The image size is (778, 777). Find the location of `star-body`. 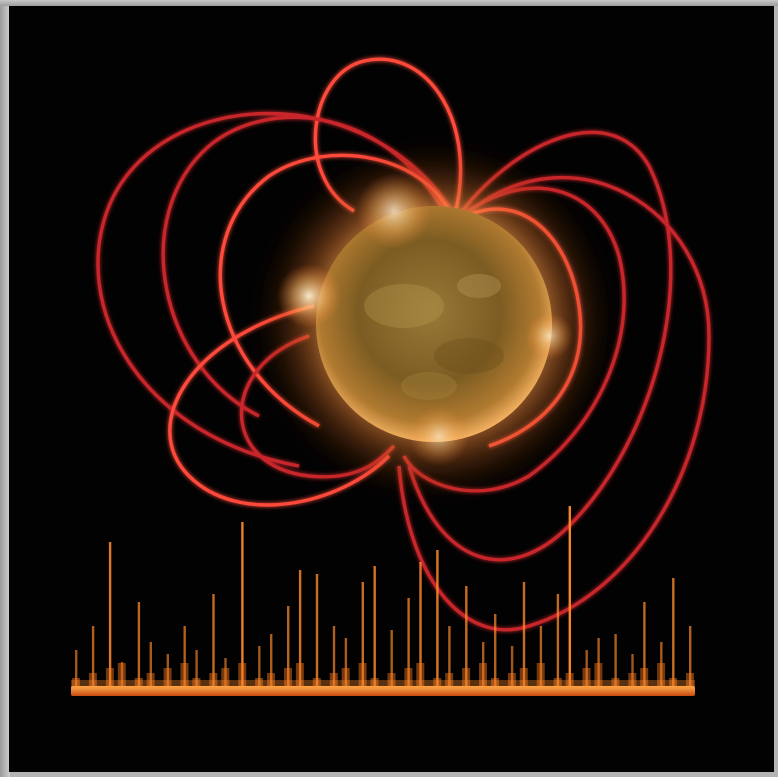

star-body is located at coordinates (434, 324).